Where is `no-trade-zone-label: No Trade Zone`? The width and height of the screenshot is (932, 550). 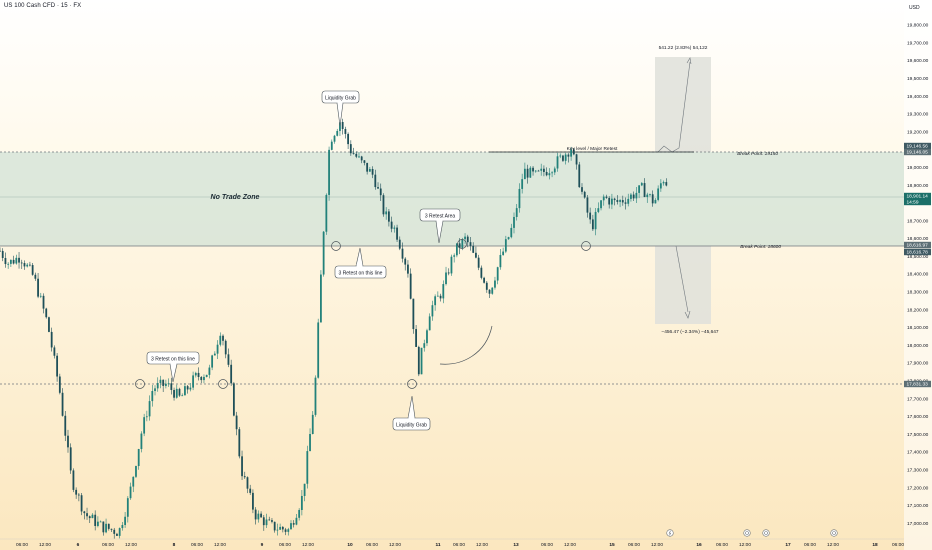
no-trade-zone-label: No Trade Zone is located at coordinates (235, 197).